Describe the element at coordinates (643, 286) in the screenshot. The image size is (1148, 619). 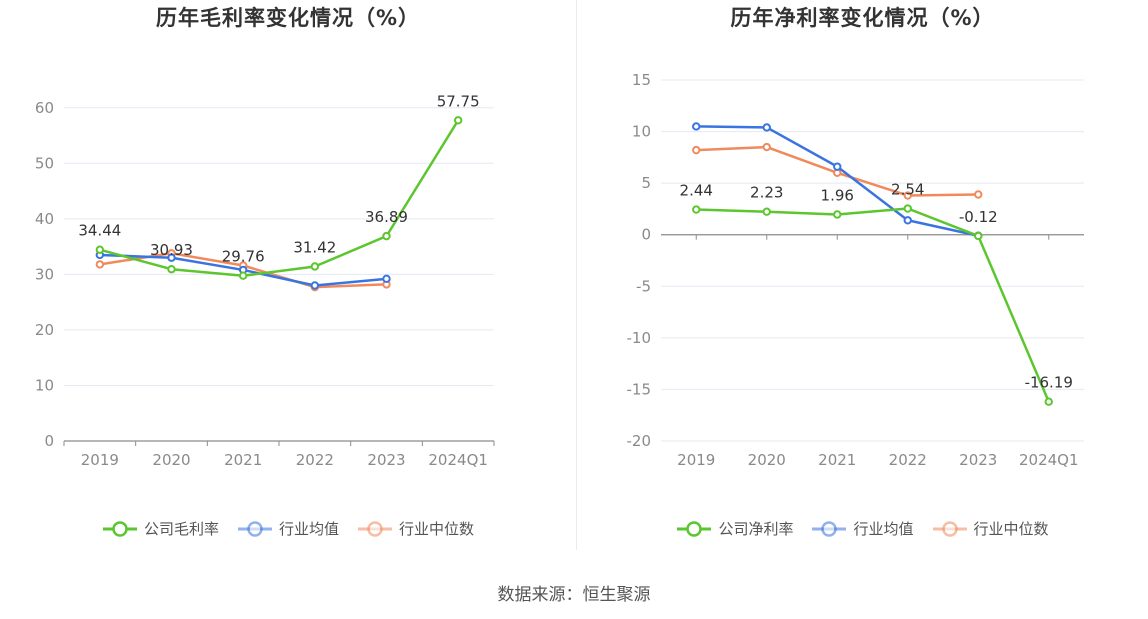
I see `y-tick-label: -5` at that location.